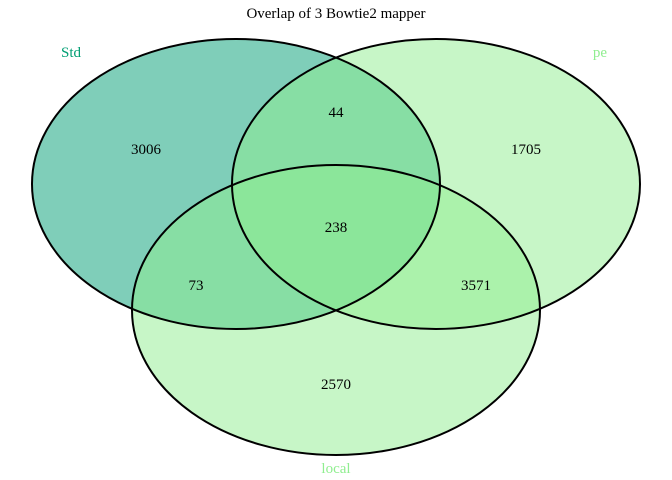 The image size is (672, 480). I want to click on count-pe-local: 3571, so click(476, 286).